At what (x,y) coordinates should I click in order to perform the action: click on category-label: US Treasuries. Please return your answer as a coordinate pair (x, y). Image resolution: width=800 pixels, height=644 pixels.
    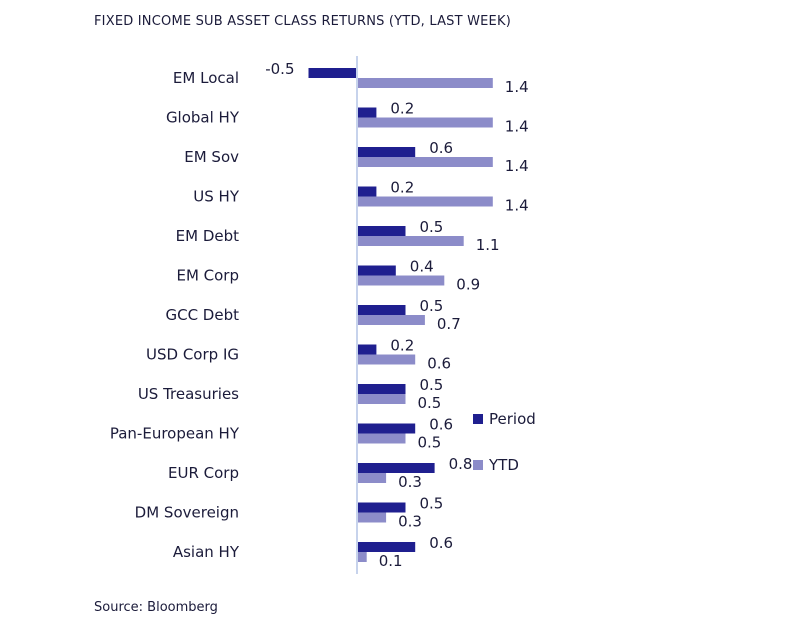
    Looking at the image, I should click on (188, 394).